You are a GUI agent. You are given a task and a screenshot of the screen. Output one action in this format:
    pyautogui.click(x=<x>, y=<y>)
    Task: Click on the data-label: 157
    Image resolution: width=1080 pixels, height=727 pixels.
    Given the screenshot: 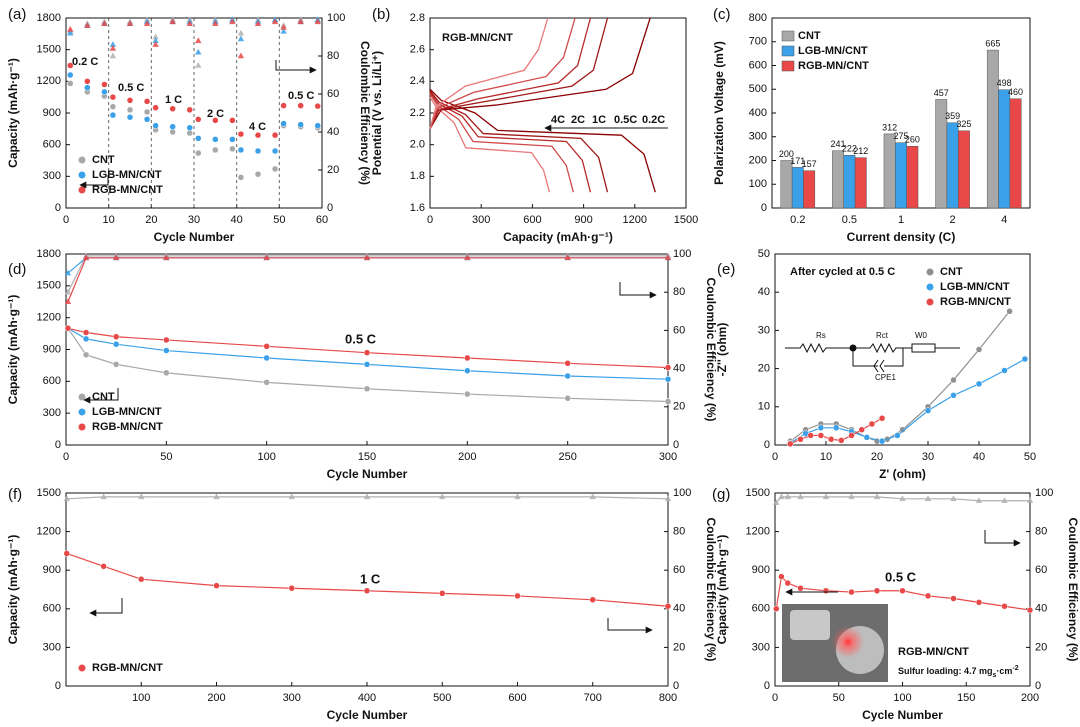 What is the action you would take?
    pyautogui.click(x=809, y=164)
    